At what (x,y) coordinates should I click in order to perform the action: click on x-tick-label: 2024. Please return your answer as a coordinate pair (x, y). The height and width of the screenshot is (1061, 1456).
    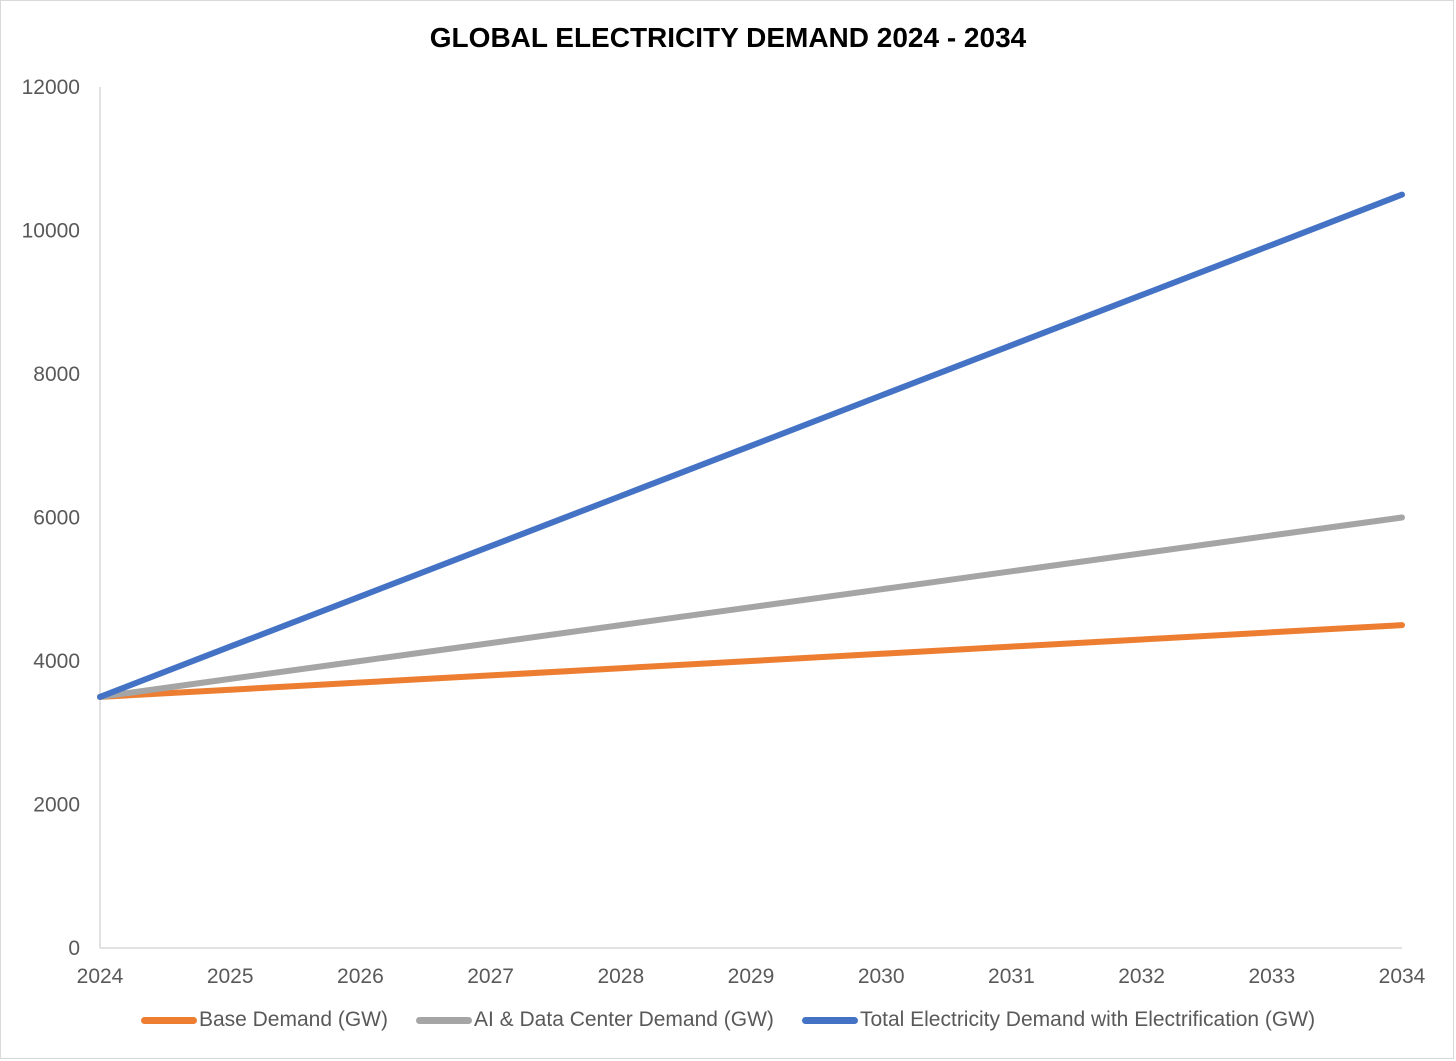
    Looking at the image, I should click on (100, 976).